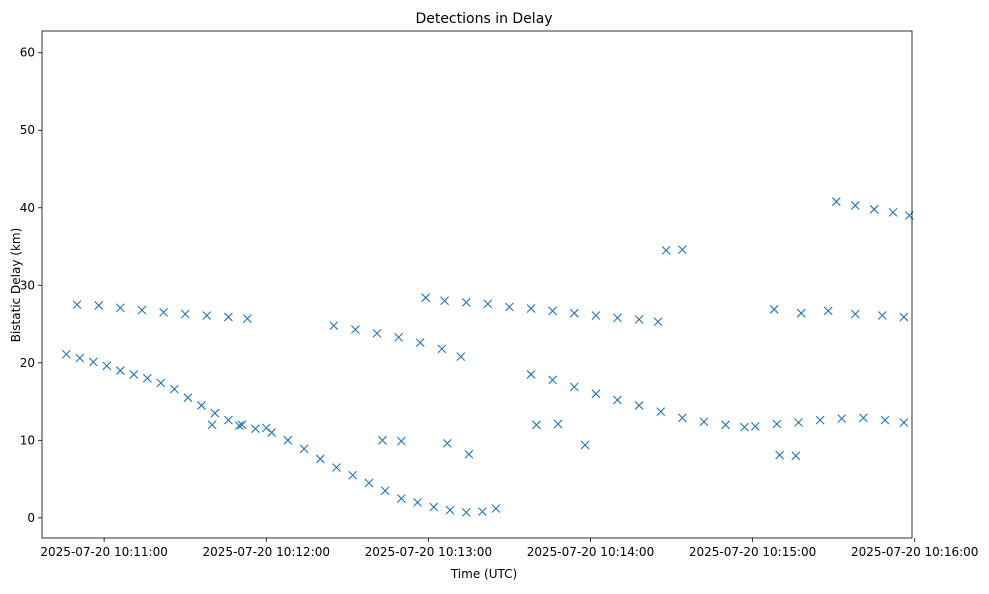 Image resolution: width=989 pixels, height=594 pixels. Describe the element at coordinates (266, 552) in the screenshot. I see `x-tick-label: 2025-07-20 10:12:00` at that location.